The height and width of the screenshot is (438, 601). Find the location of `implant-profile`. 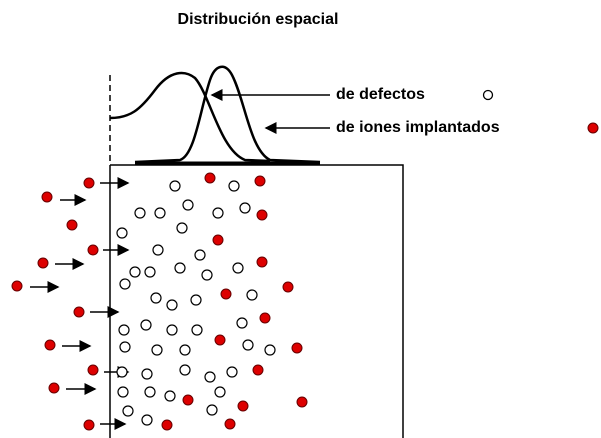

implant-profile is located at coordinates (227, 114).